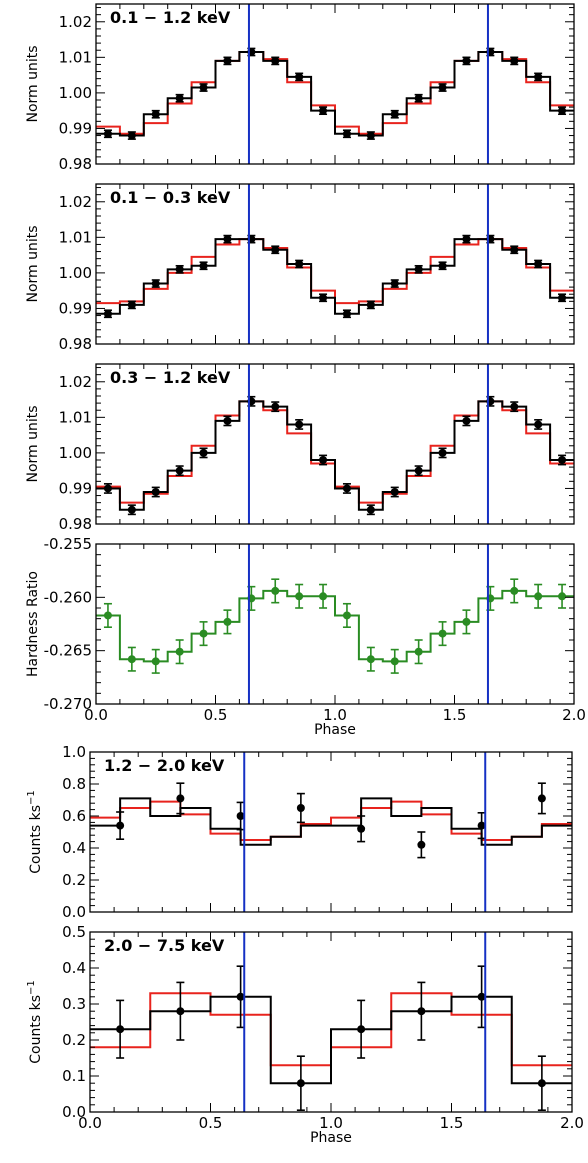  What do you see at coordinates (33, 83) in the screenshot?
I see `y-axis-label: Norm units` at bounding box center [33, 83].